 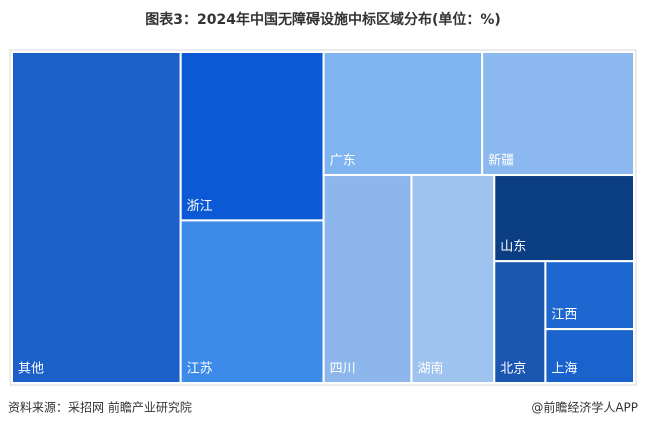 What do you see at coordinates (200, 369) in the screenshot?
I see `cell-label: 江苏` at bounding box center [200, 369].